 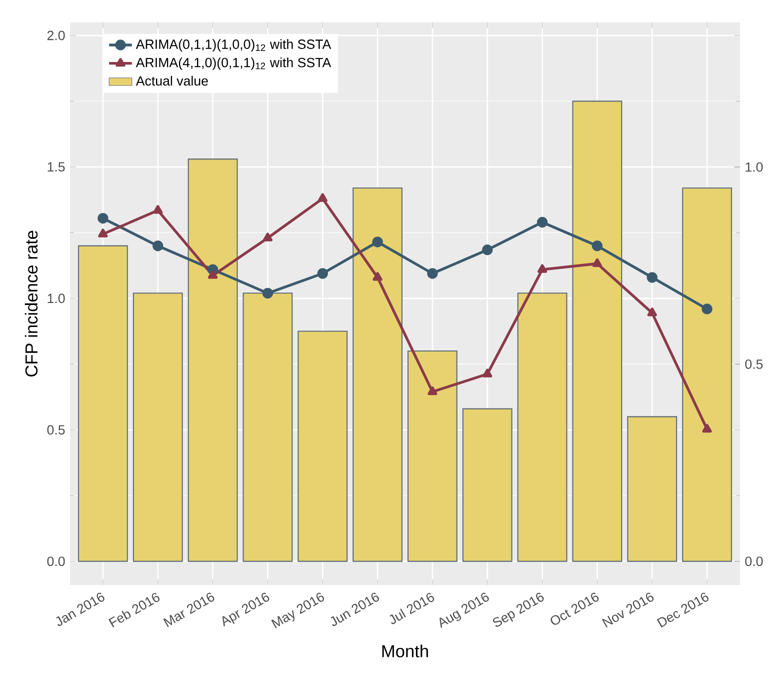 What do you see at coordinates (464, 610) in the screenshot?
I see `x-tick-label: Aug 2016` at bounding box center [464, 610].